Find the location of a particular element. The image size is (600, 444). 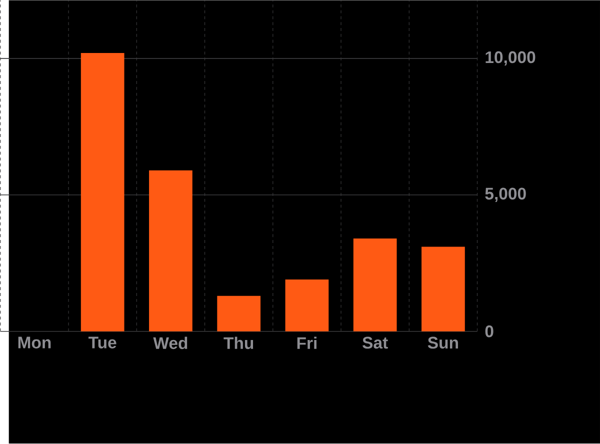

x-tick-label: Thu is located at coordinates (239, 343).